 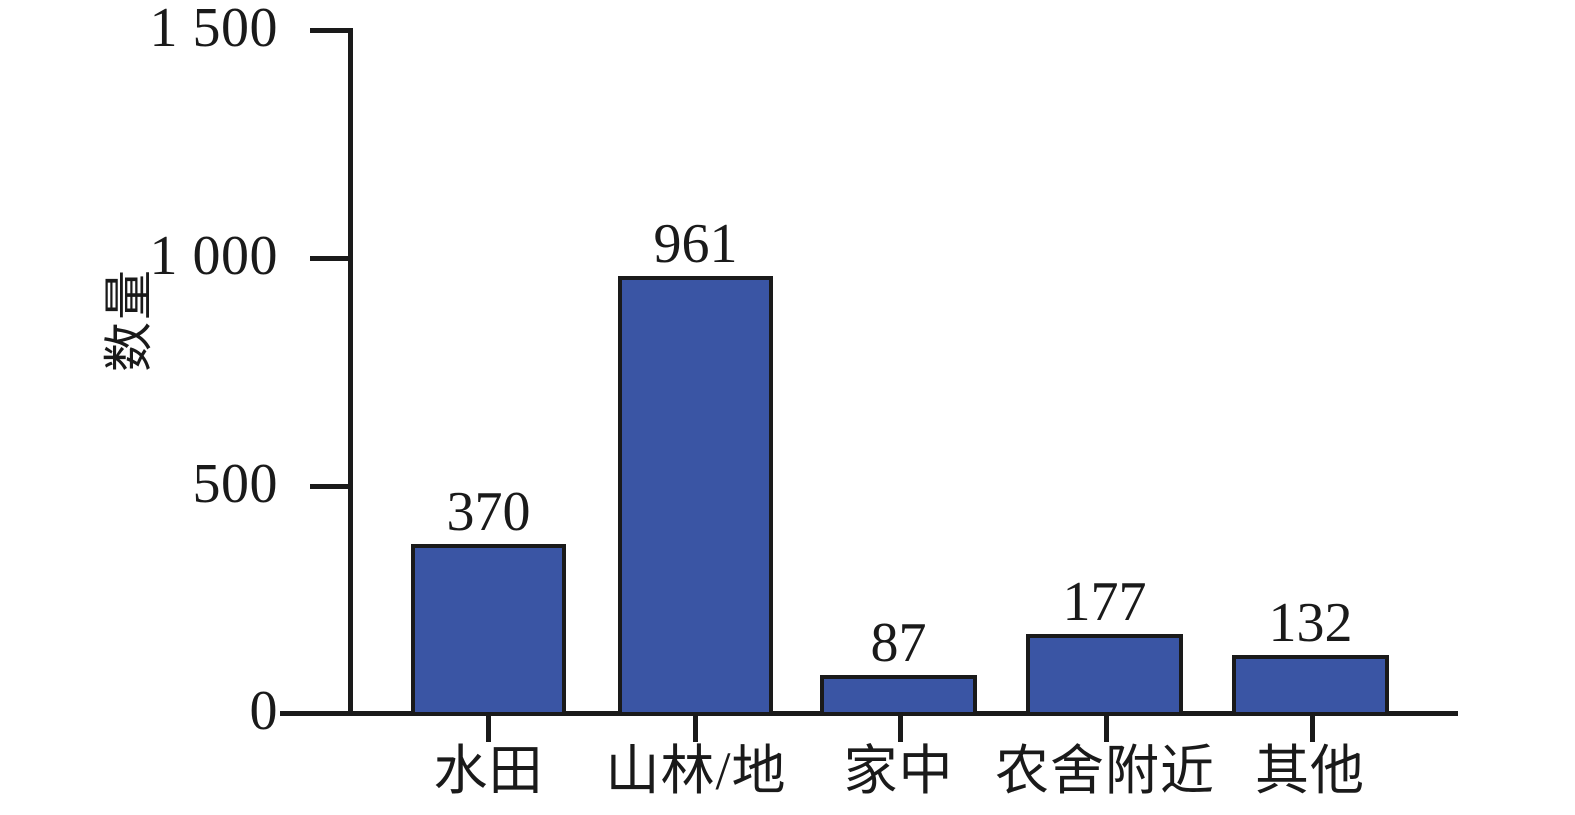 I want to click on y-axis-line, so click(x=350, y=372).